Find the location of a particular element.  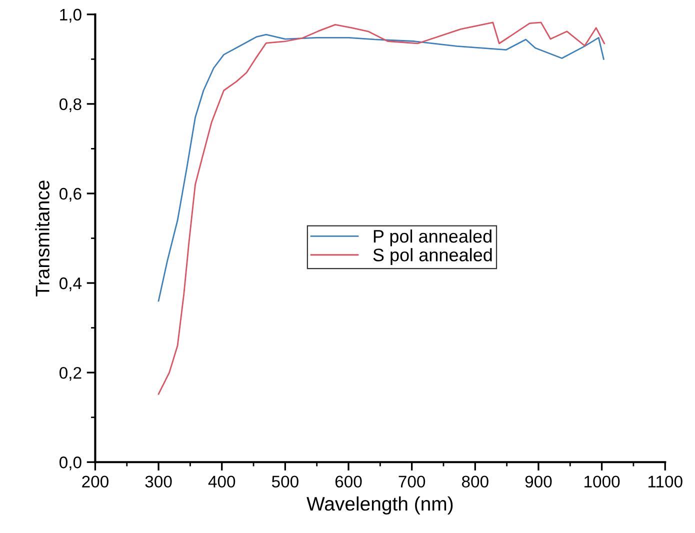

y-tick-label: 1,0 is located at coordinates (71, 15).